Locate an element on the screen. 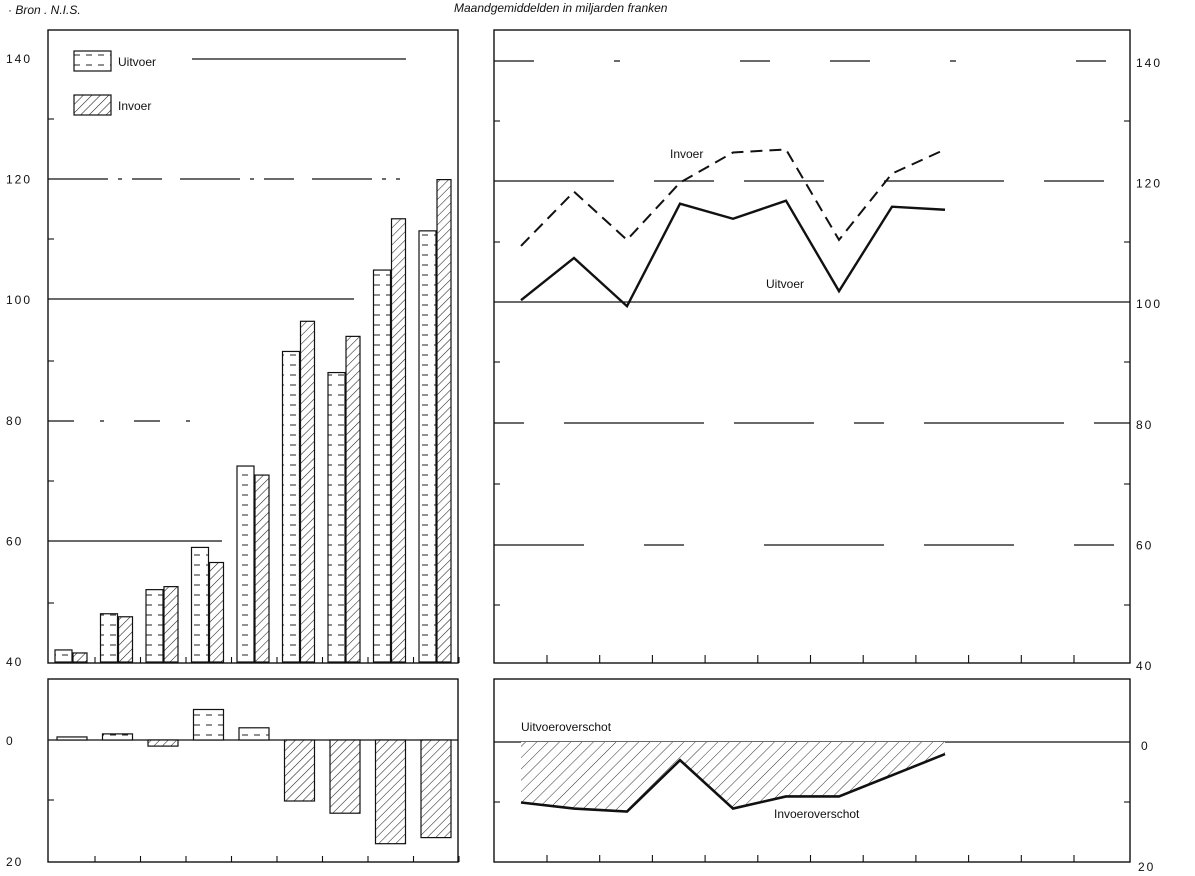 This screenshot has height=876, width=1195. area-invoeroverschot is located at coordinates (733, 777).